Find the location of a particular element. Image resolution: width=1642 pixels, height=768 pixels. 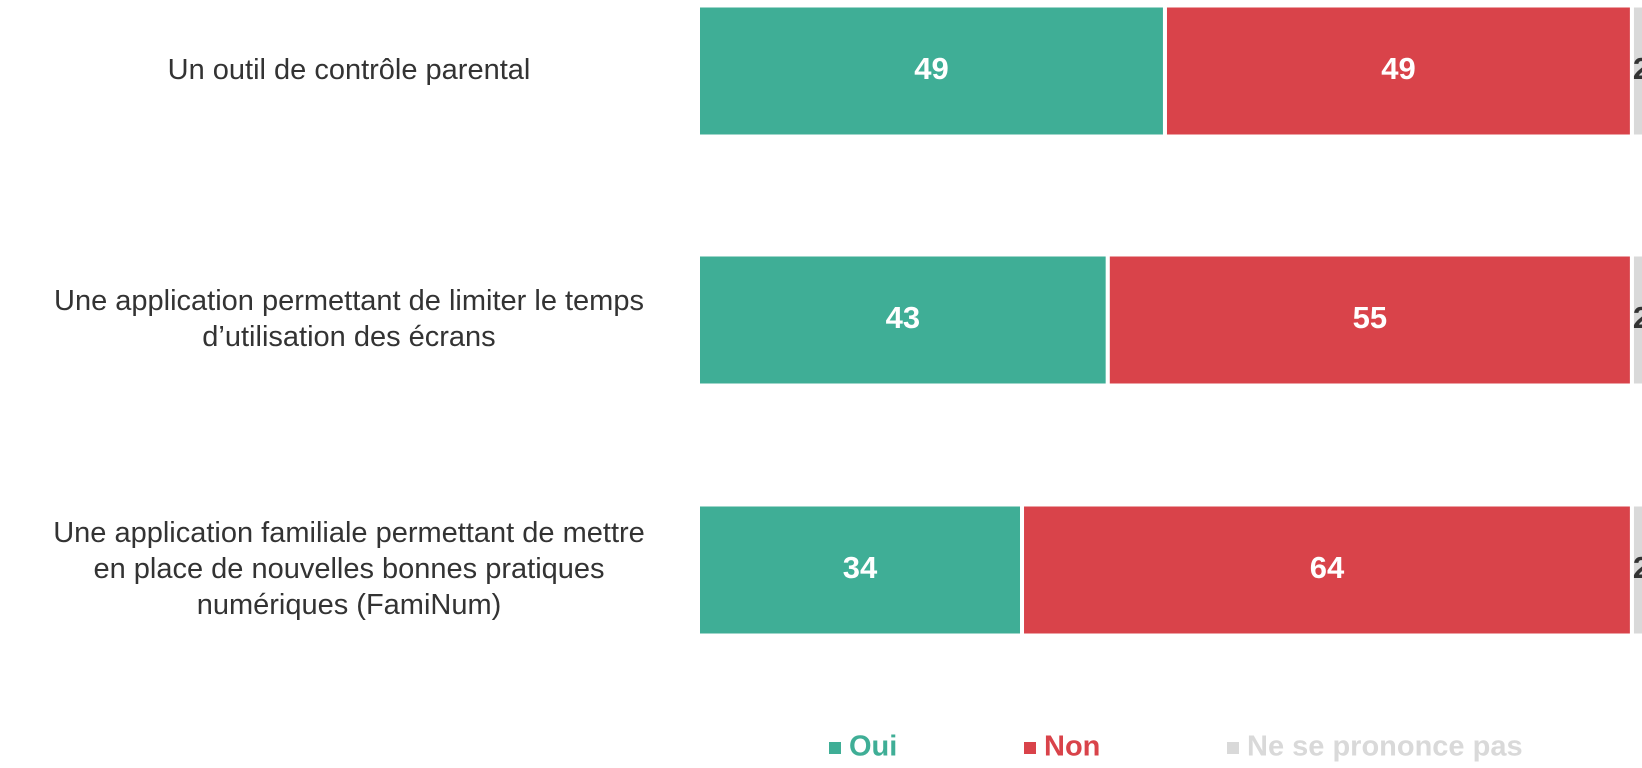

category-line: en place de nouvelles bonnes pratiques is located at coordinates (348, 569).